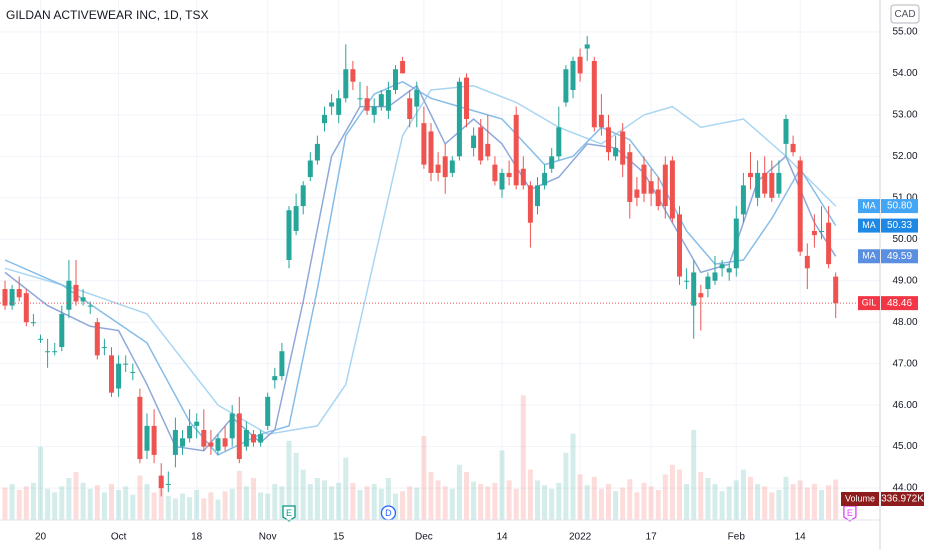 The image size is (932, 550). What do you see at coordinates (268, 537) in the screenshot?
I see `x-tick-label: Nov` at bounding box center [268, 537].